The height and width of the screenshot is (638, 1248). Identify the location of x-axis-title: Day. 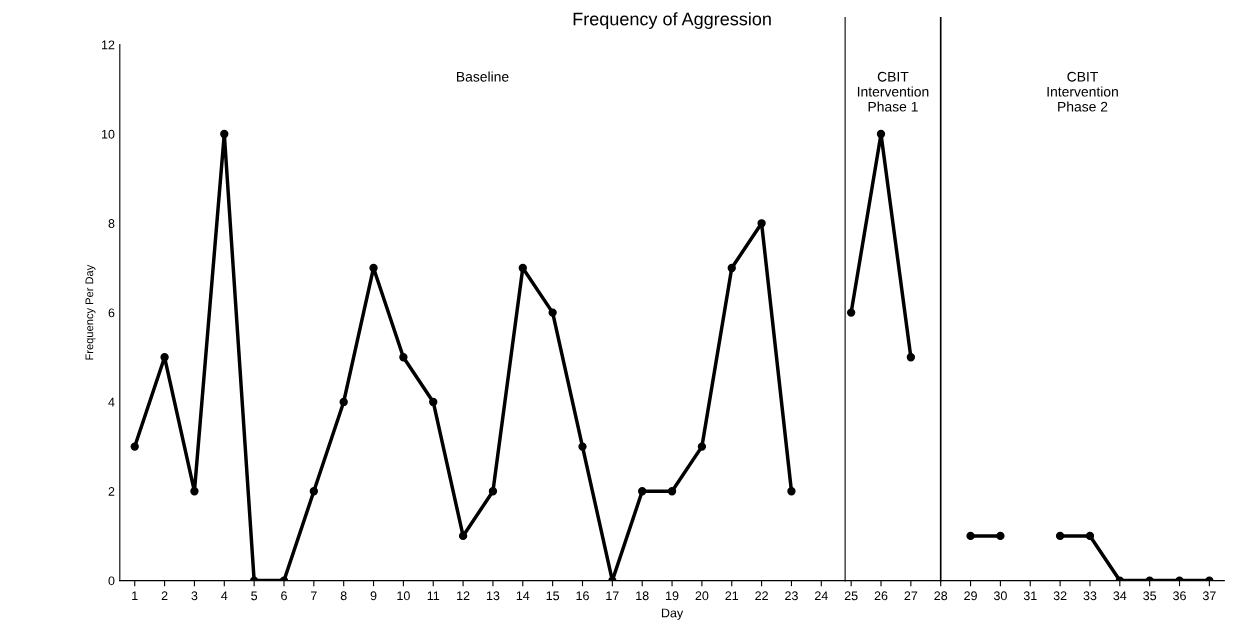
(672, 614).